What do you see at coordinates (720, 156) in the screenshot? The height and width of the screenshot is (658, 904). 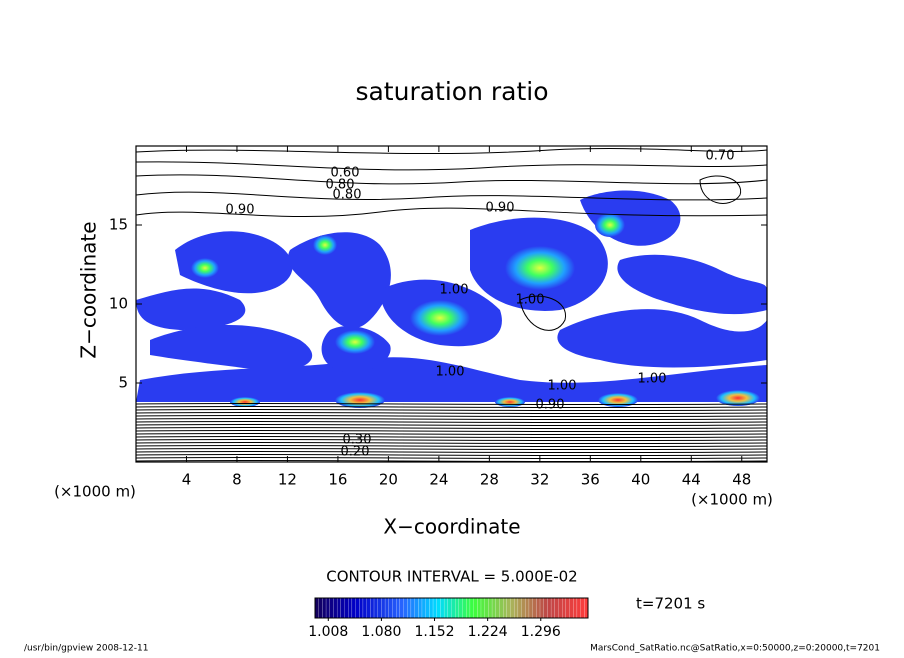 I see `contour-label: 0.70` at bounding box center [720, 156].